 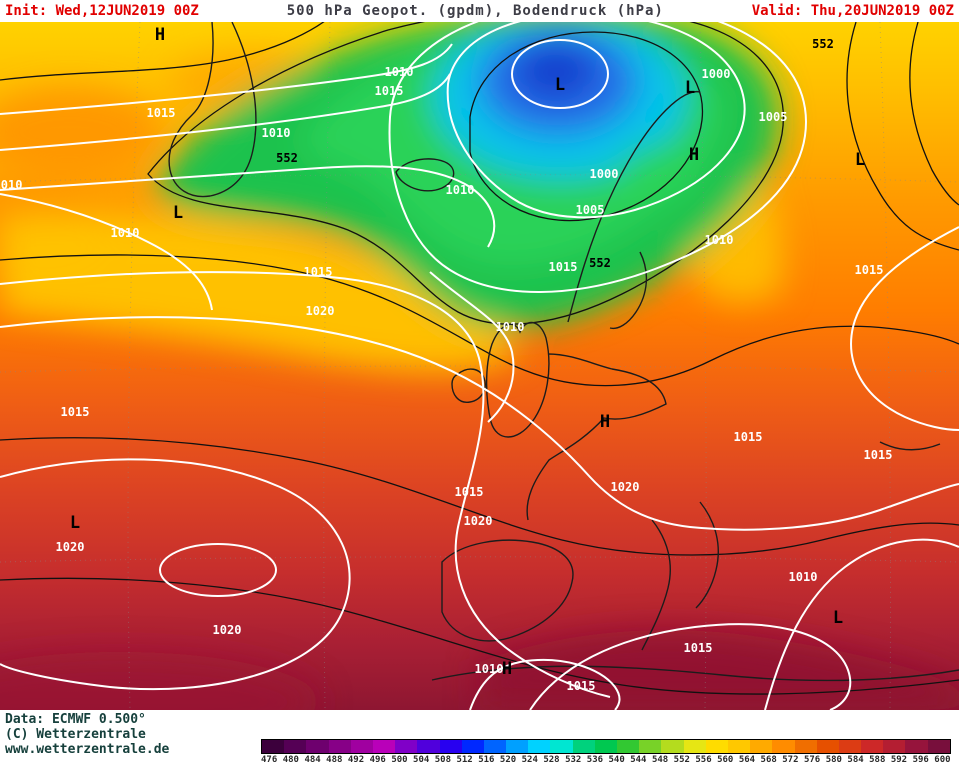 I want to click on data-source-label: Data: ECMWF 0.500°, so click(x=75, y=719).